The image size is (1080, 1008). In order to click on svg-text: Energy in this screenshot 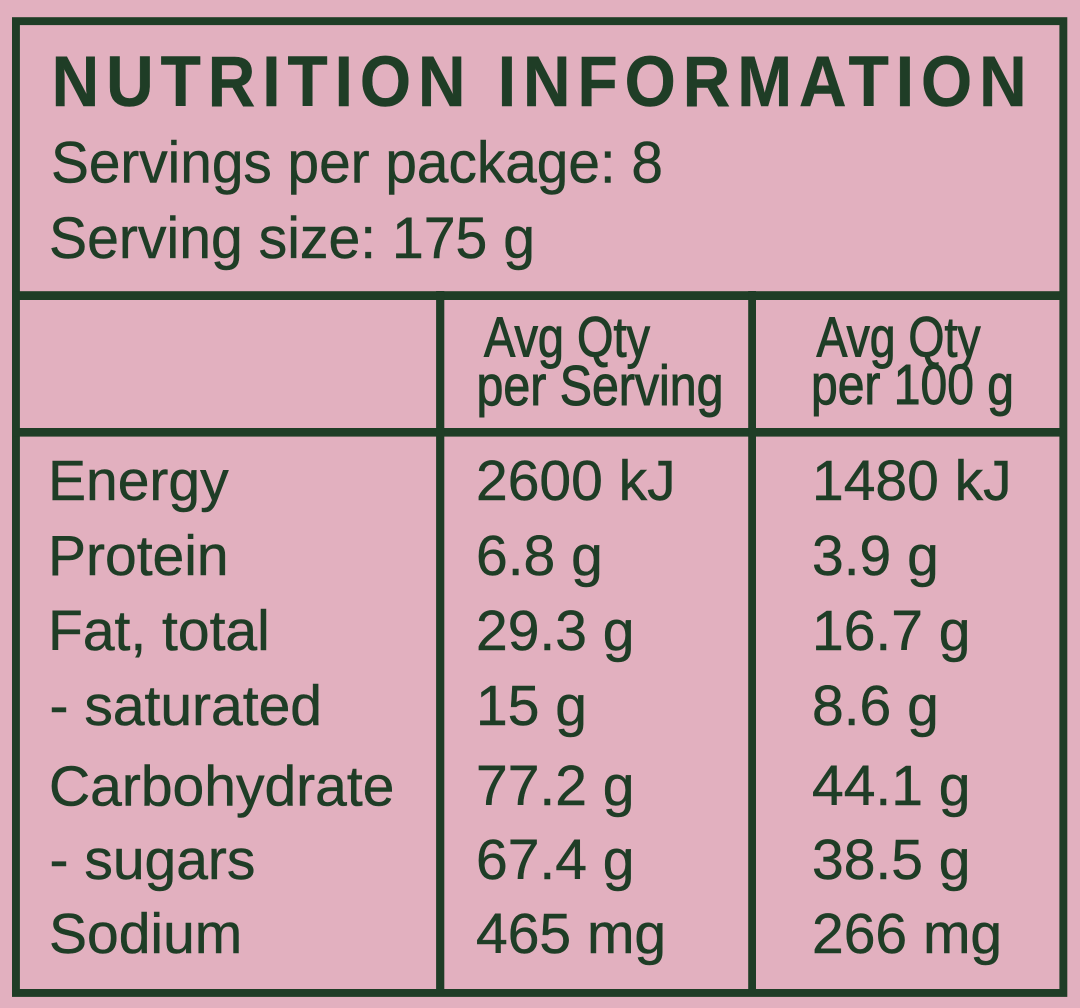, I will do `click(138, 481)`.